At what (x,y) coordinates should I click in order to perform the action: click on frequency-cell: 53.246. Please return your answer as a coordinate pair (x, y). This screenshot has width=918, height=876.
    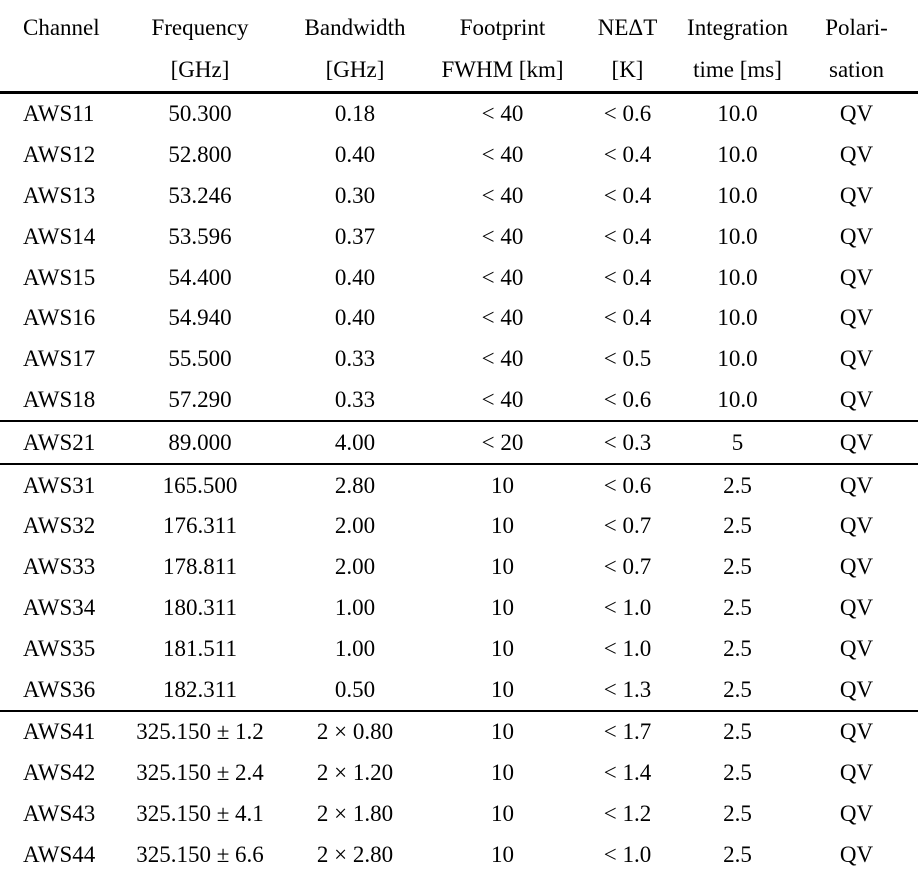
    Looking at the image, I should click on (200, 195).